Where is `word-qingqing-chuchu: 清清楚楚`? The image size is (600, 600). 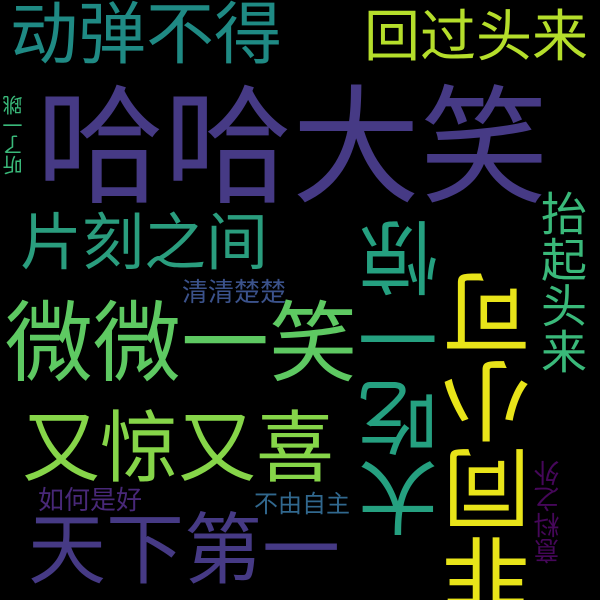 word-qingqing-chuchu: 清清楚楚 is located at coordinates (234, 293).